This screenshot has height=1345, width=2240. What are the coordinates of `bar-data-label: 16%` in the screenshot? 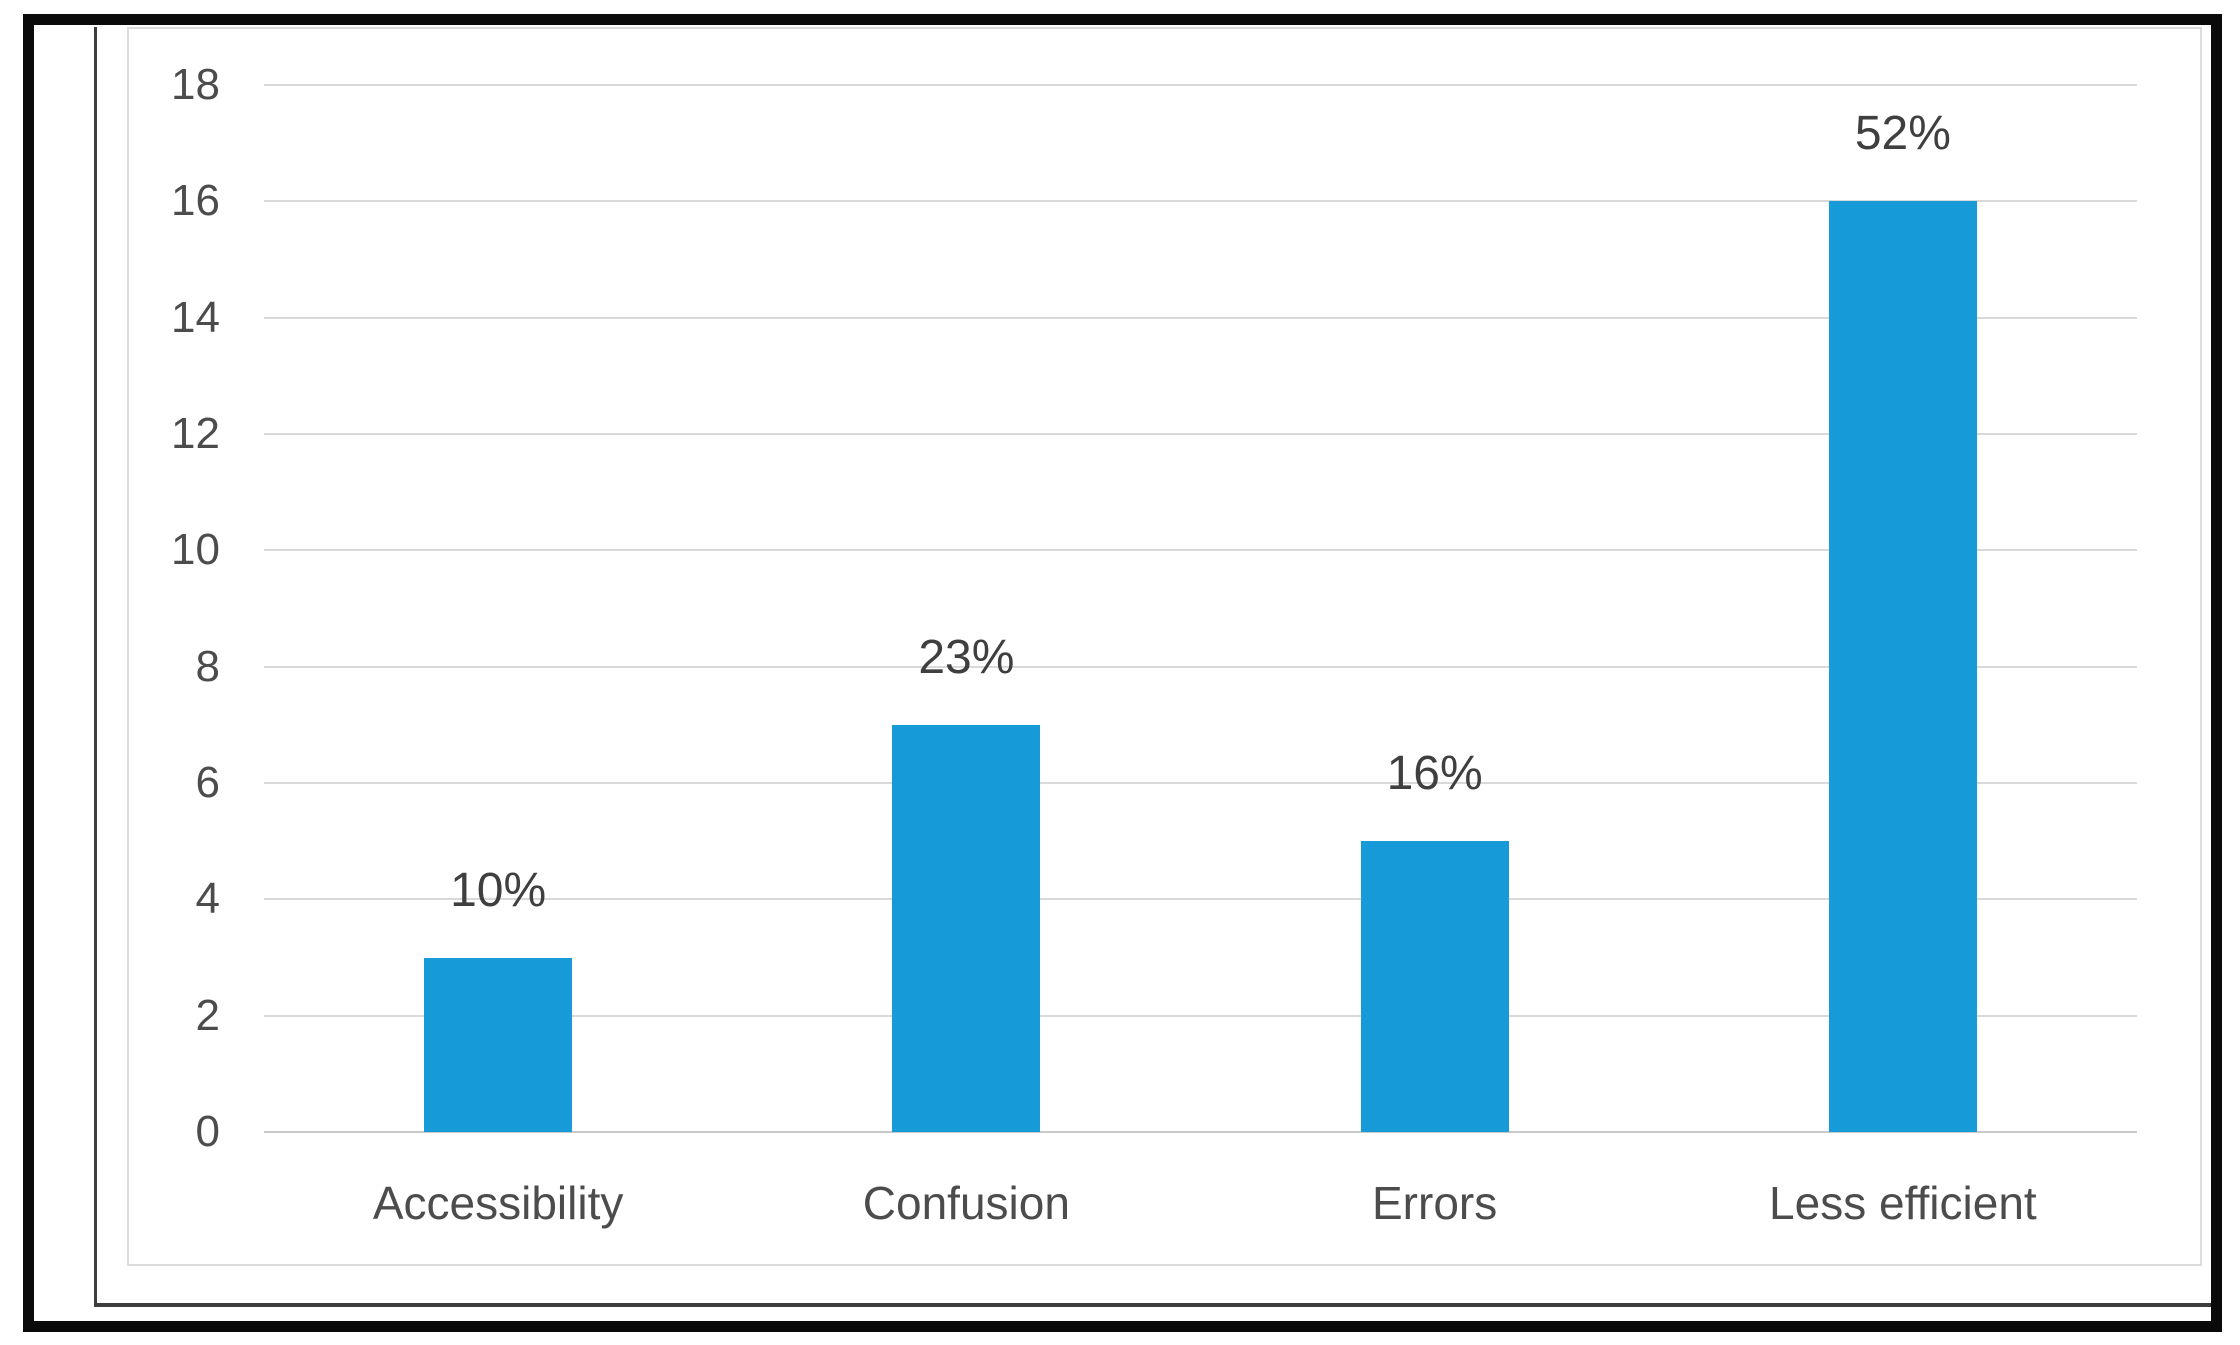 It's located at (1434, 774).